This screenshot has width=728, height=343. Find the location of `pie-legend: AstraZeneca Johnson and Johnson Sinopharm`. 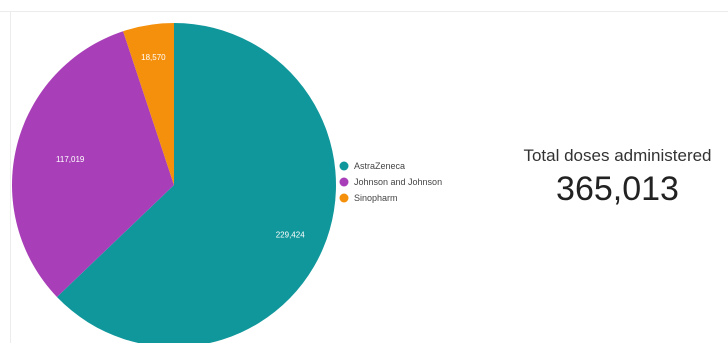

pie-legend: AstraZeneca Johnson and Johnson Sinopharm is located at coordinates (390, 182).